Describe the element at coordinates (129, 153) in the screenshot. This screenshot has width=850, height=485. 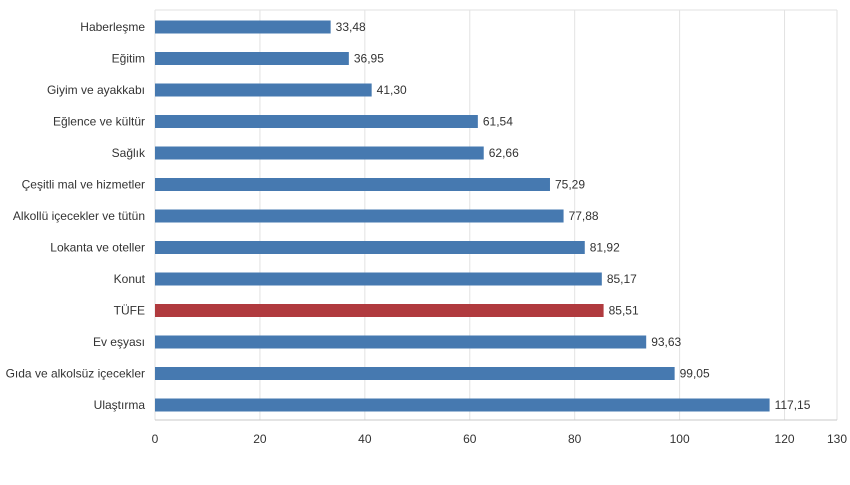
I see `category-label: Sağlık` at that location.